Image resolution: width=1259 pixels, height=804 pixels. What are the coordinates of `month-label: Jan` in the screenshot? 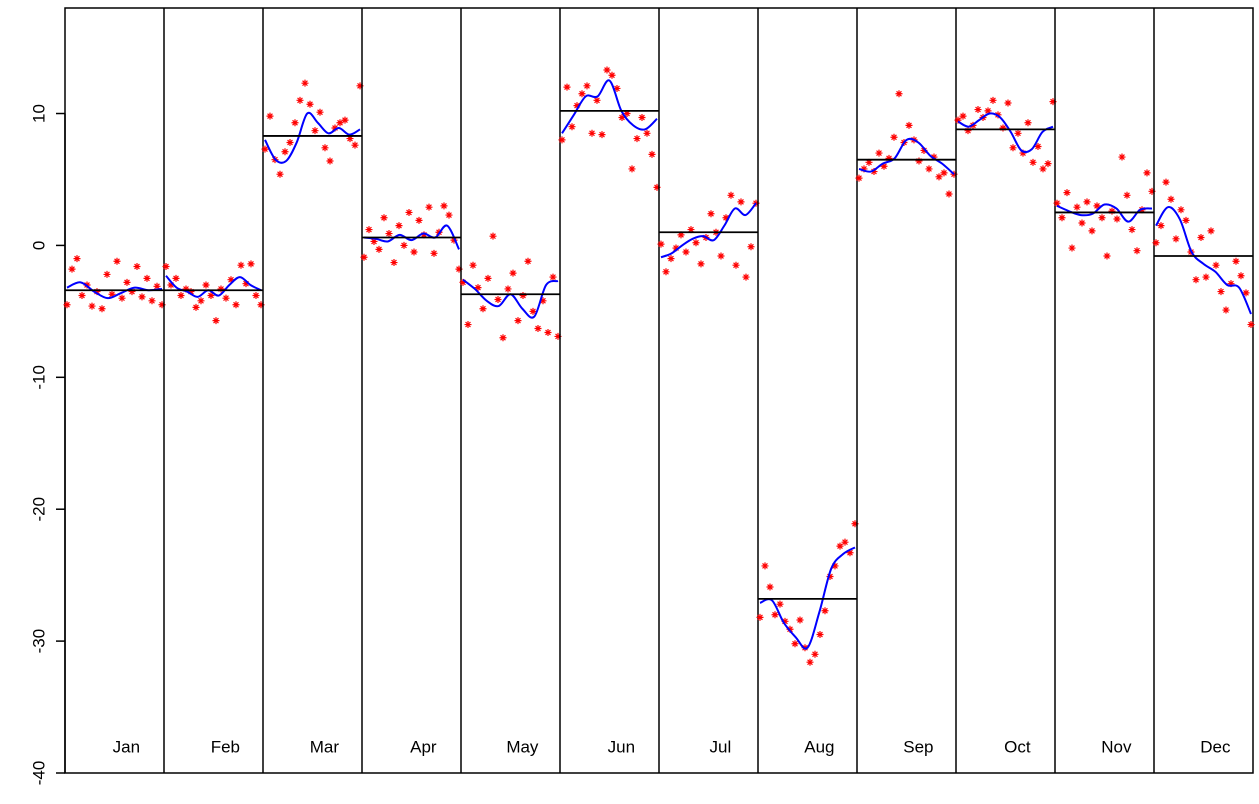 It's located at (126, 746).